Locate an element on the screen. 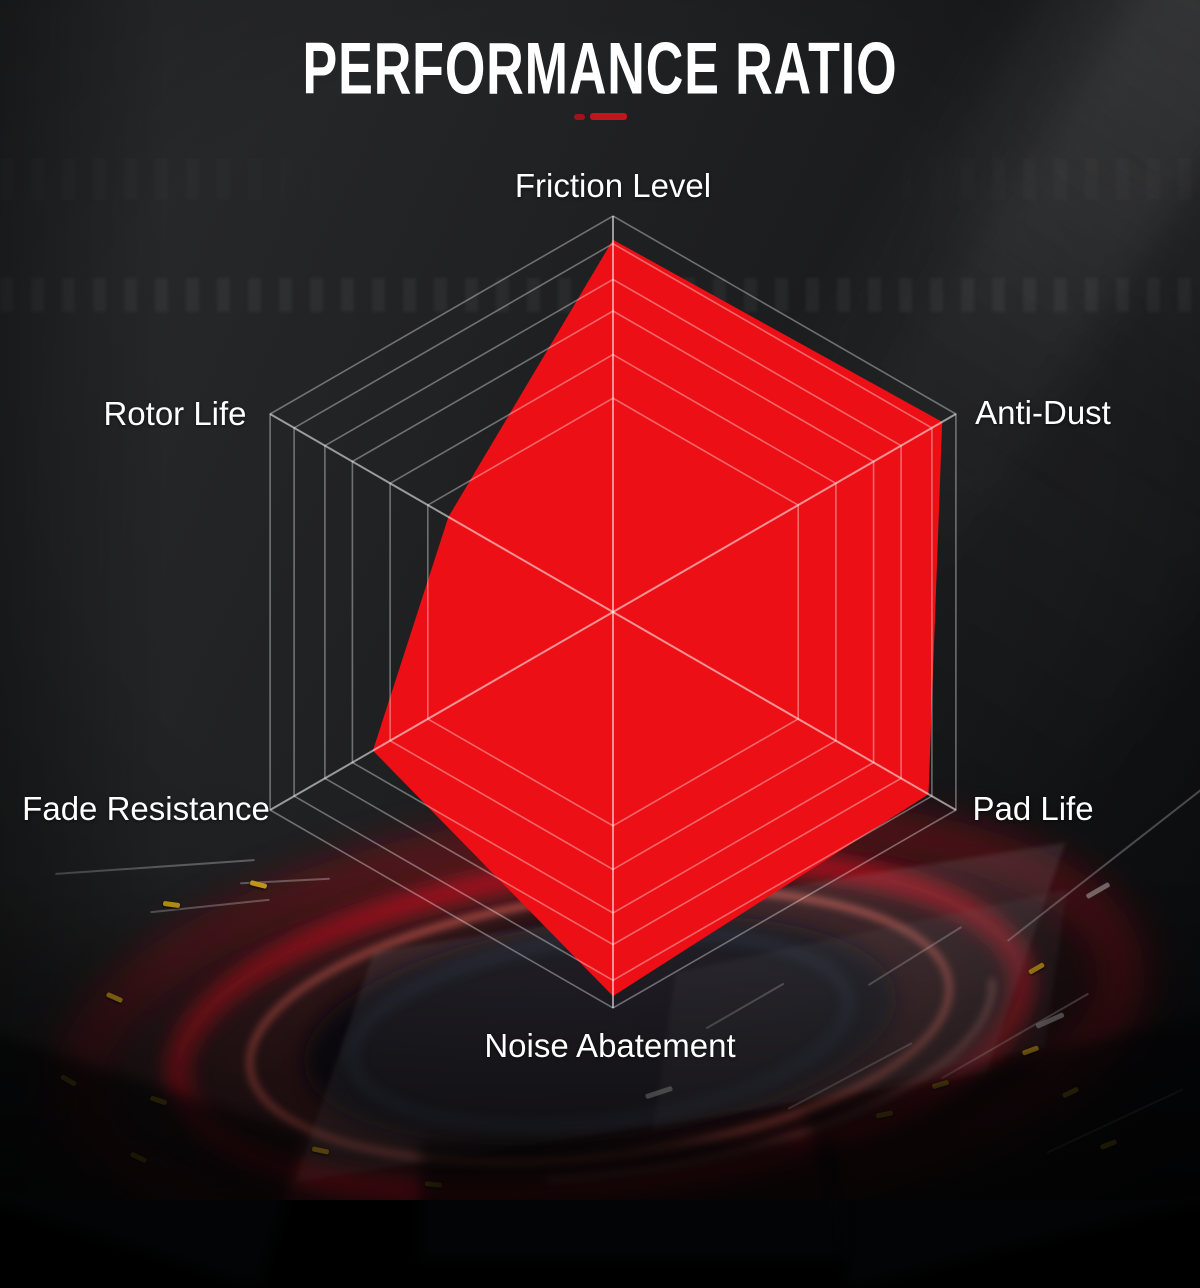 This screenshot has width=1200, height=1288. title-underline is located at coordinates (600, 116).